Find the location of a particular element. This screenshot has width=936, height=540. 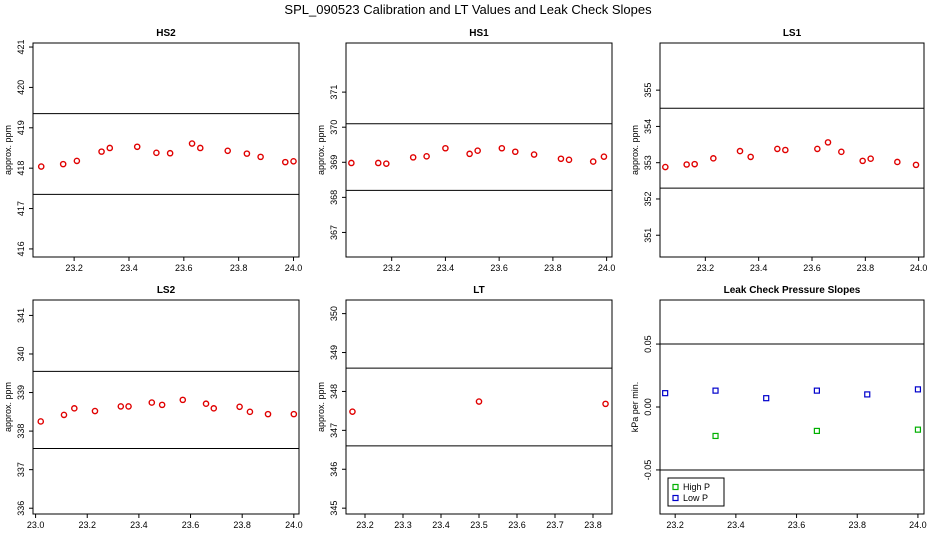

y-axis-label: approx. ppm is located at coordinates (8, 407).